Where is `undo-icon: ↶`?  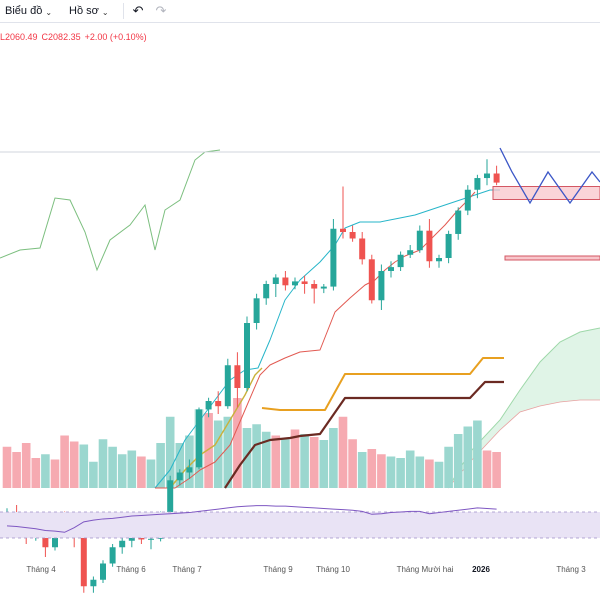 undo-icon: ↶ is located at coordinates (138, 10).